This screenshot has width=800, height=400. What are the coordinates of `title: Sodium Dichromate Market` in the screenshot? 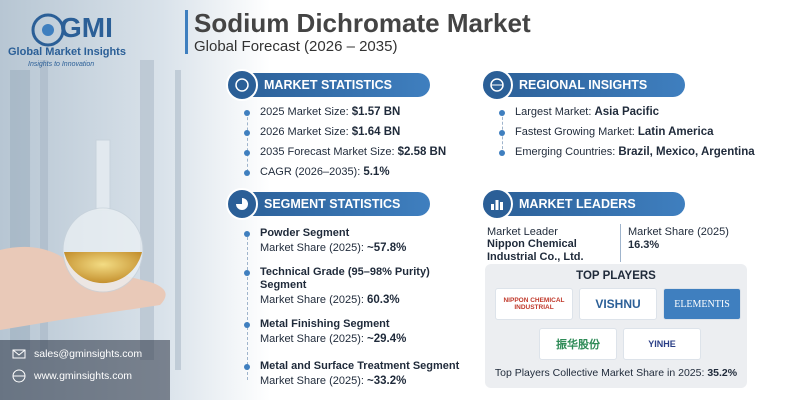 It's located at (362, 23).